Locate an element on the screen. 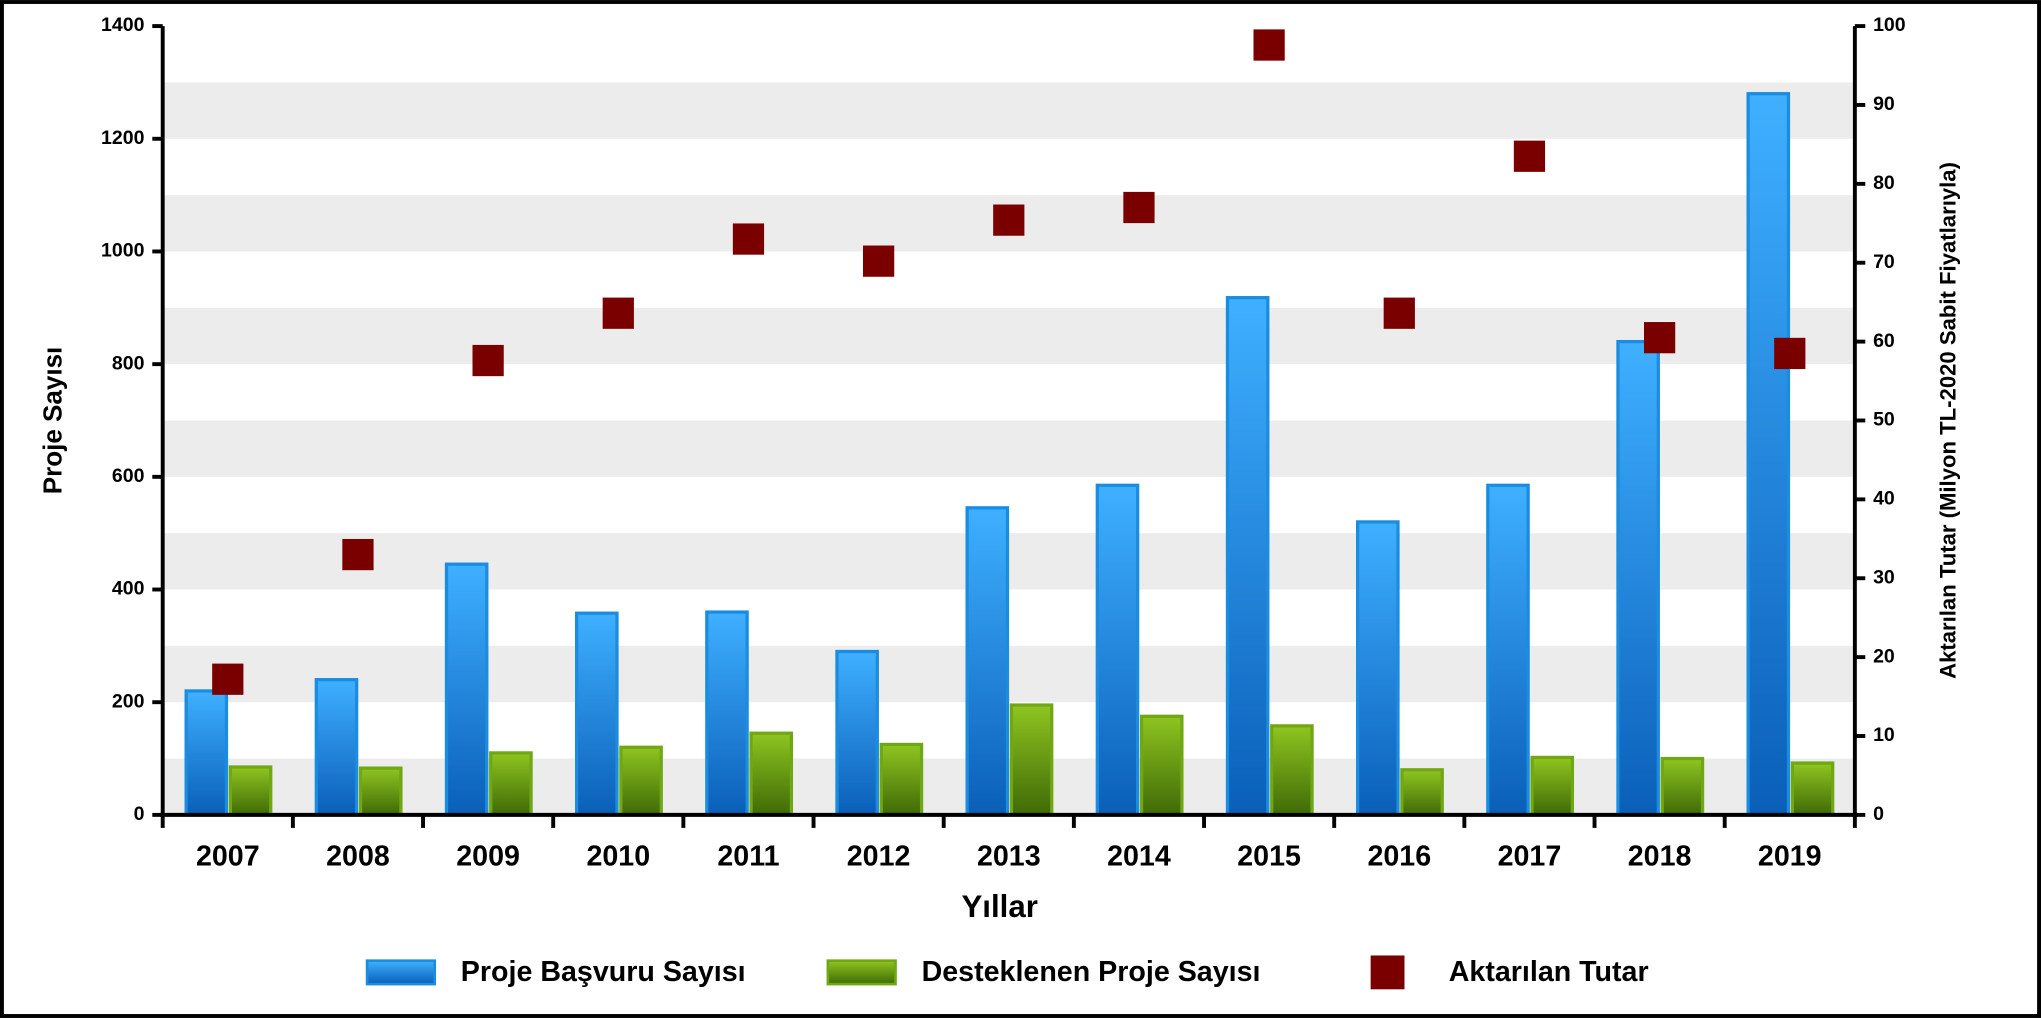 Image resolution: width=2041 pixels, height=1018 pixels. legend-label: Aktarılan Tutar is located at coordinates (1549, 972).